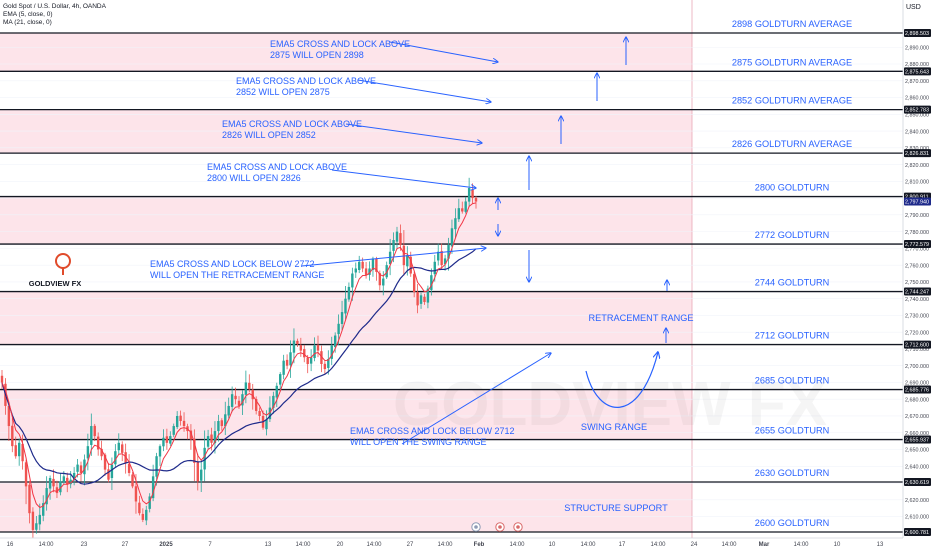 The height and width of the screenshot is (550, 932). What do you see at coordinates (588, 545) in the screenshot?
I see `time-tick-15: 14:00` at bounding box center [588, 545].